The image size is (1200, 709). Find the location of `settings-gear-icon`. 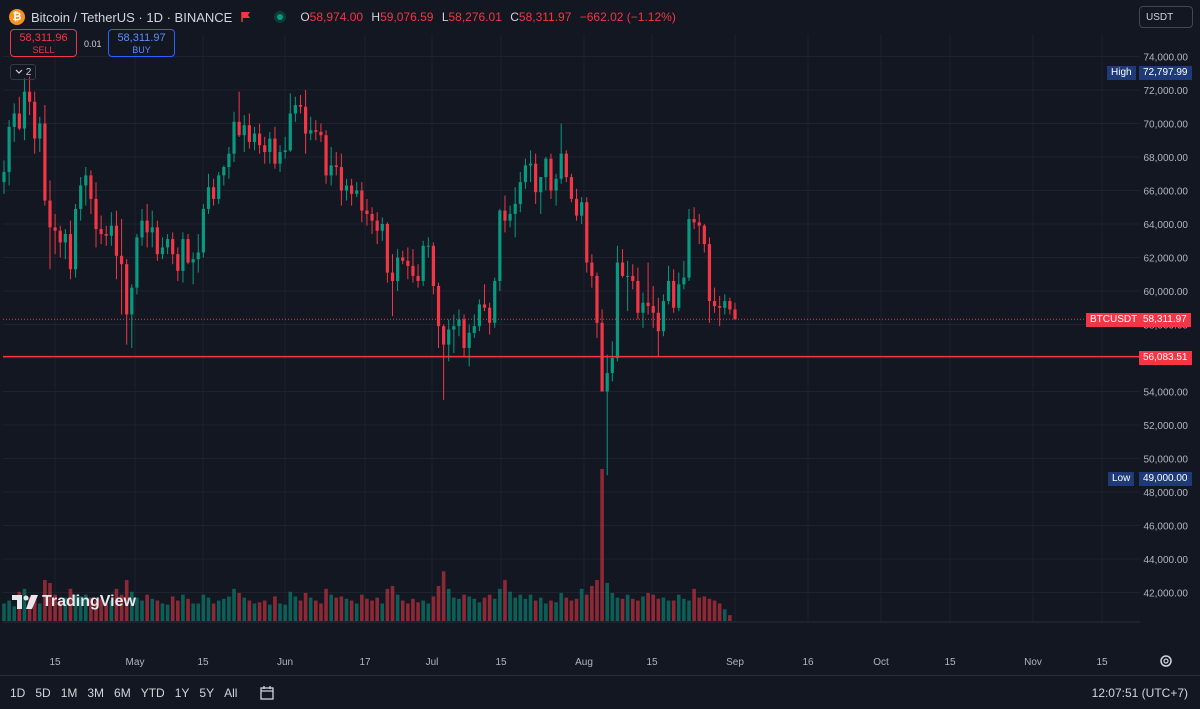

settings-gear-icon is located at coordinates (1166, 661).